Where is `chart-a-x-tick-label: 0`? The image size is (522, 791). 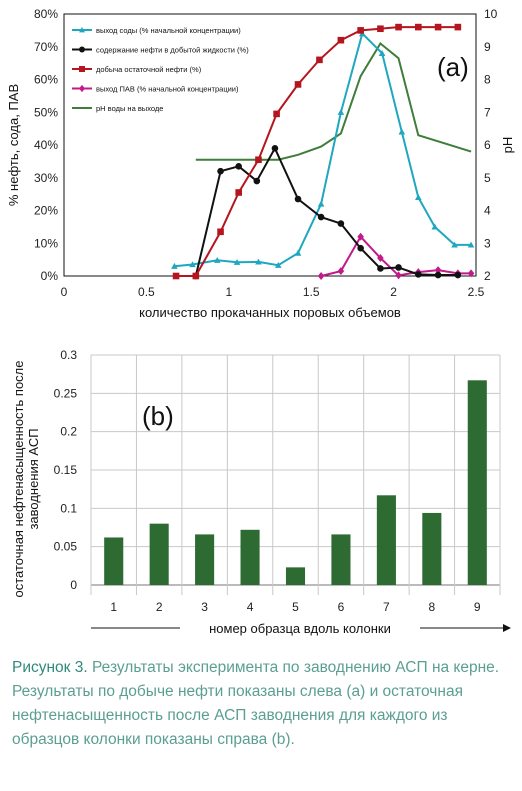 chart-a-x-tick-label: 0 is located at coordinates (64, 292).